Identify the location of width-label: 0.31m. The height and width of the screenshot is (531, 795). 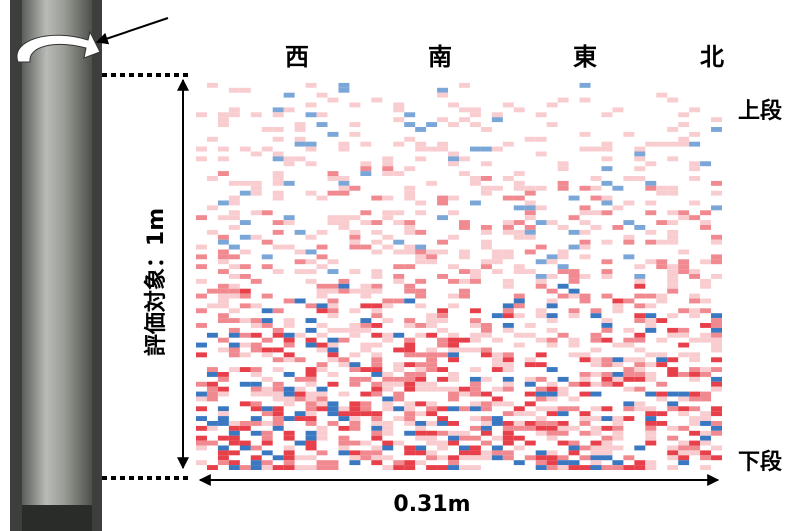
(431, 504).